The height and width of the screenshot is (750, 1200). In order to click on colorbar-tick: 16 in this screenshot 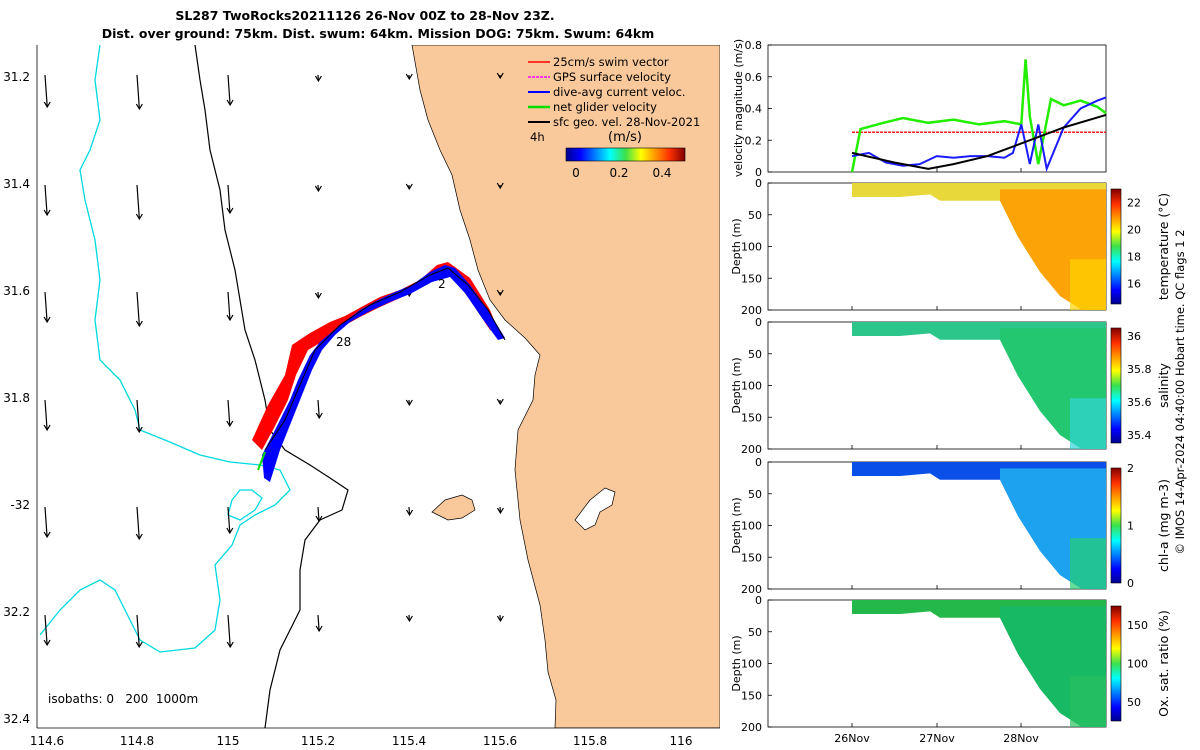, I will do `click(1134, 284)`.